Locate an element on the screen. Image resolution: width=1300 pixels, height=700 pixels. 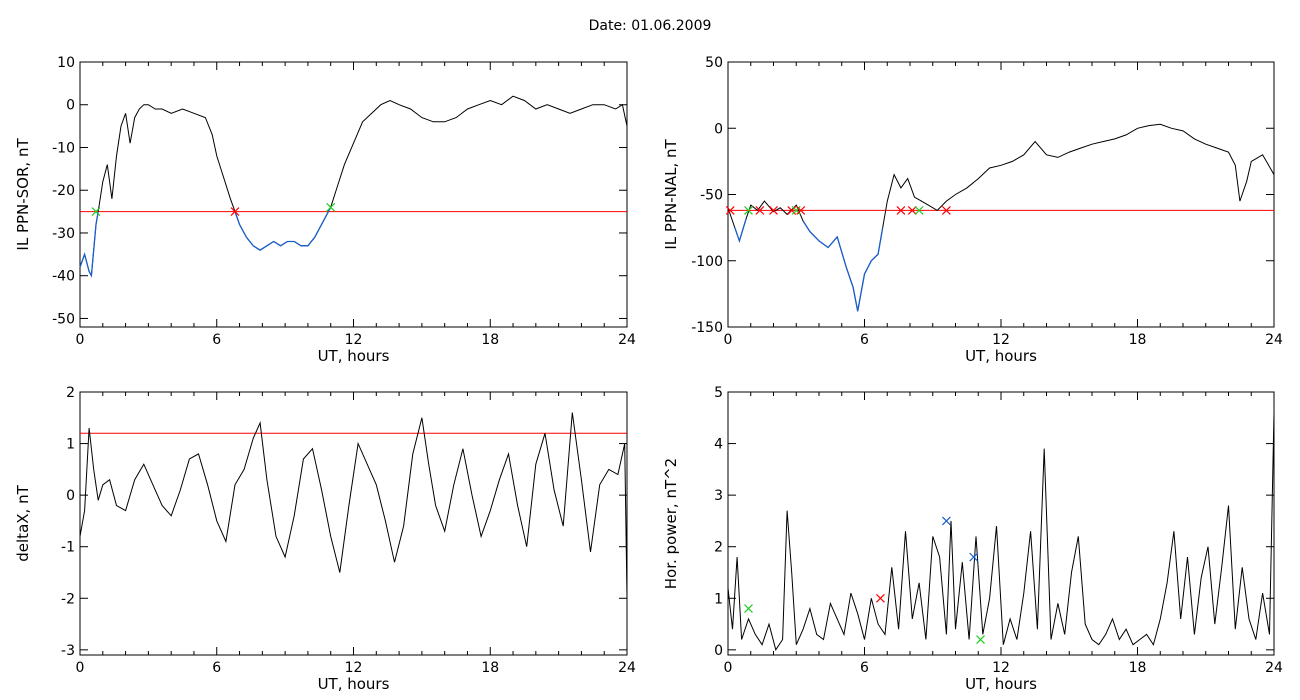
y-tick-label: -100 is located at coordinates (707, 262).